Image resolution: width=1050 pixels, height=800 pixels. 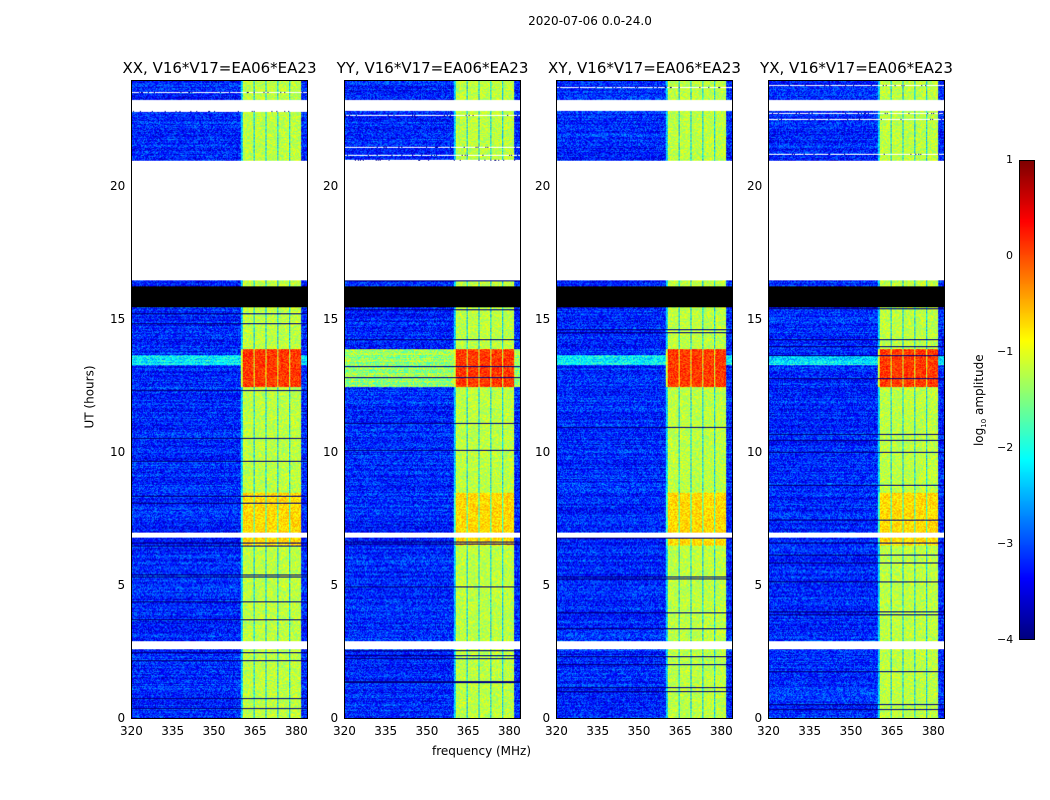 I want to click on colorbar-tick-label: −2, so click(x=1005, y=447).